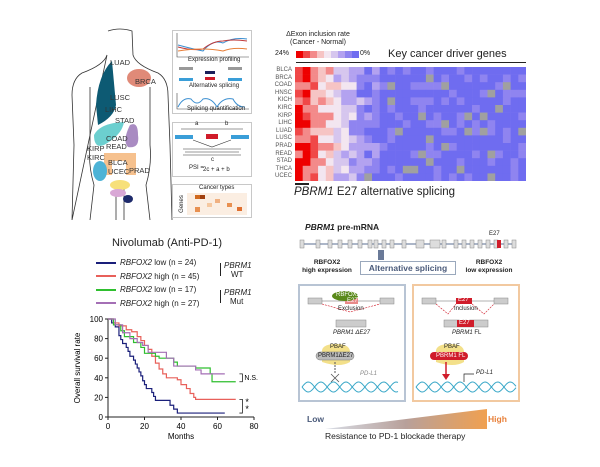 The width and height of the screenshot is (600, 467). I want to click on y-tick-label: 40, so click(98, 378).